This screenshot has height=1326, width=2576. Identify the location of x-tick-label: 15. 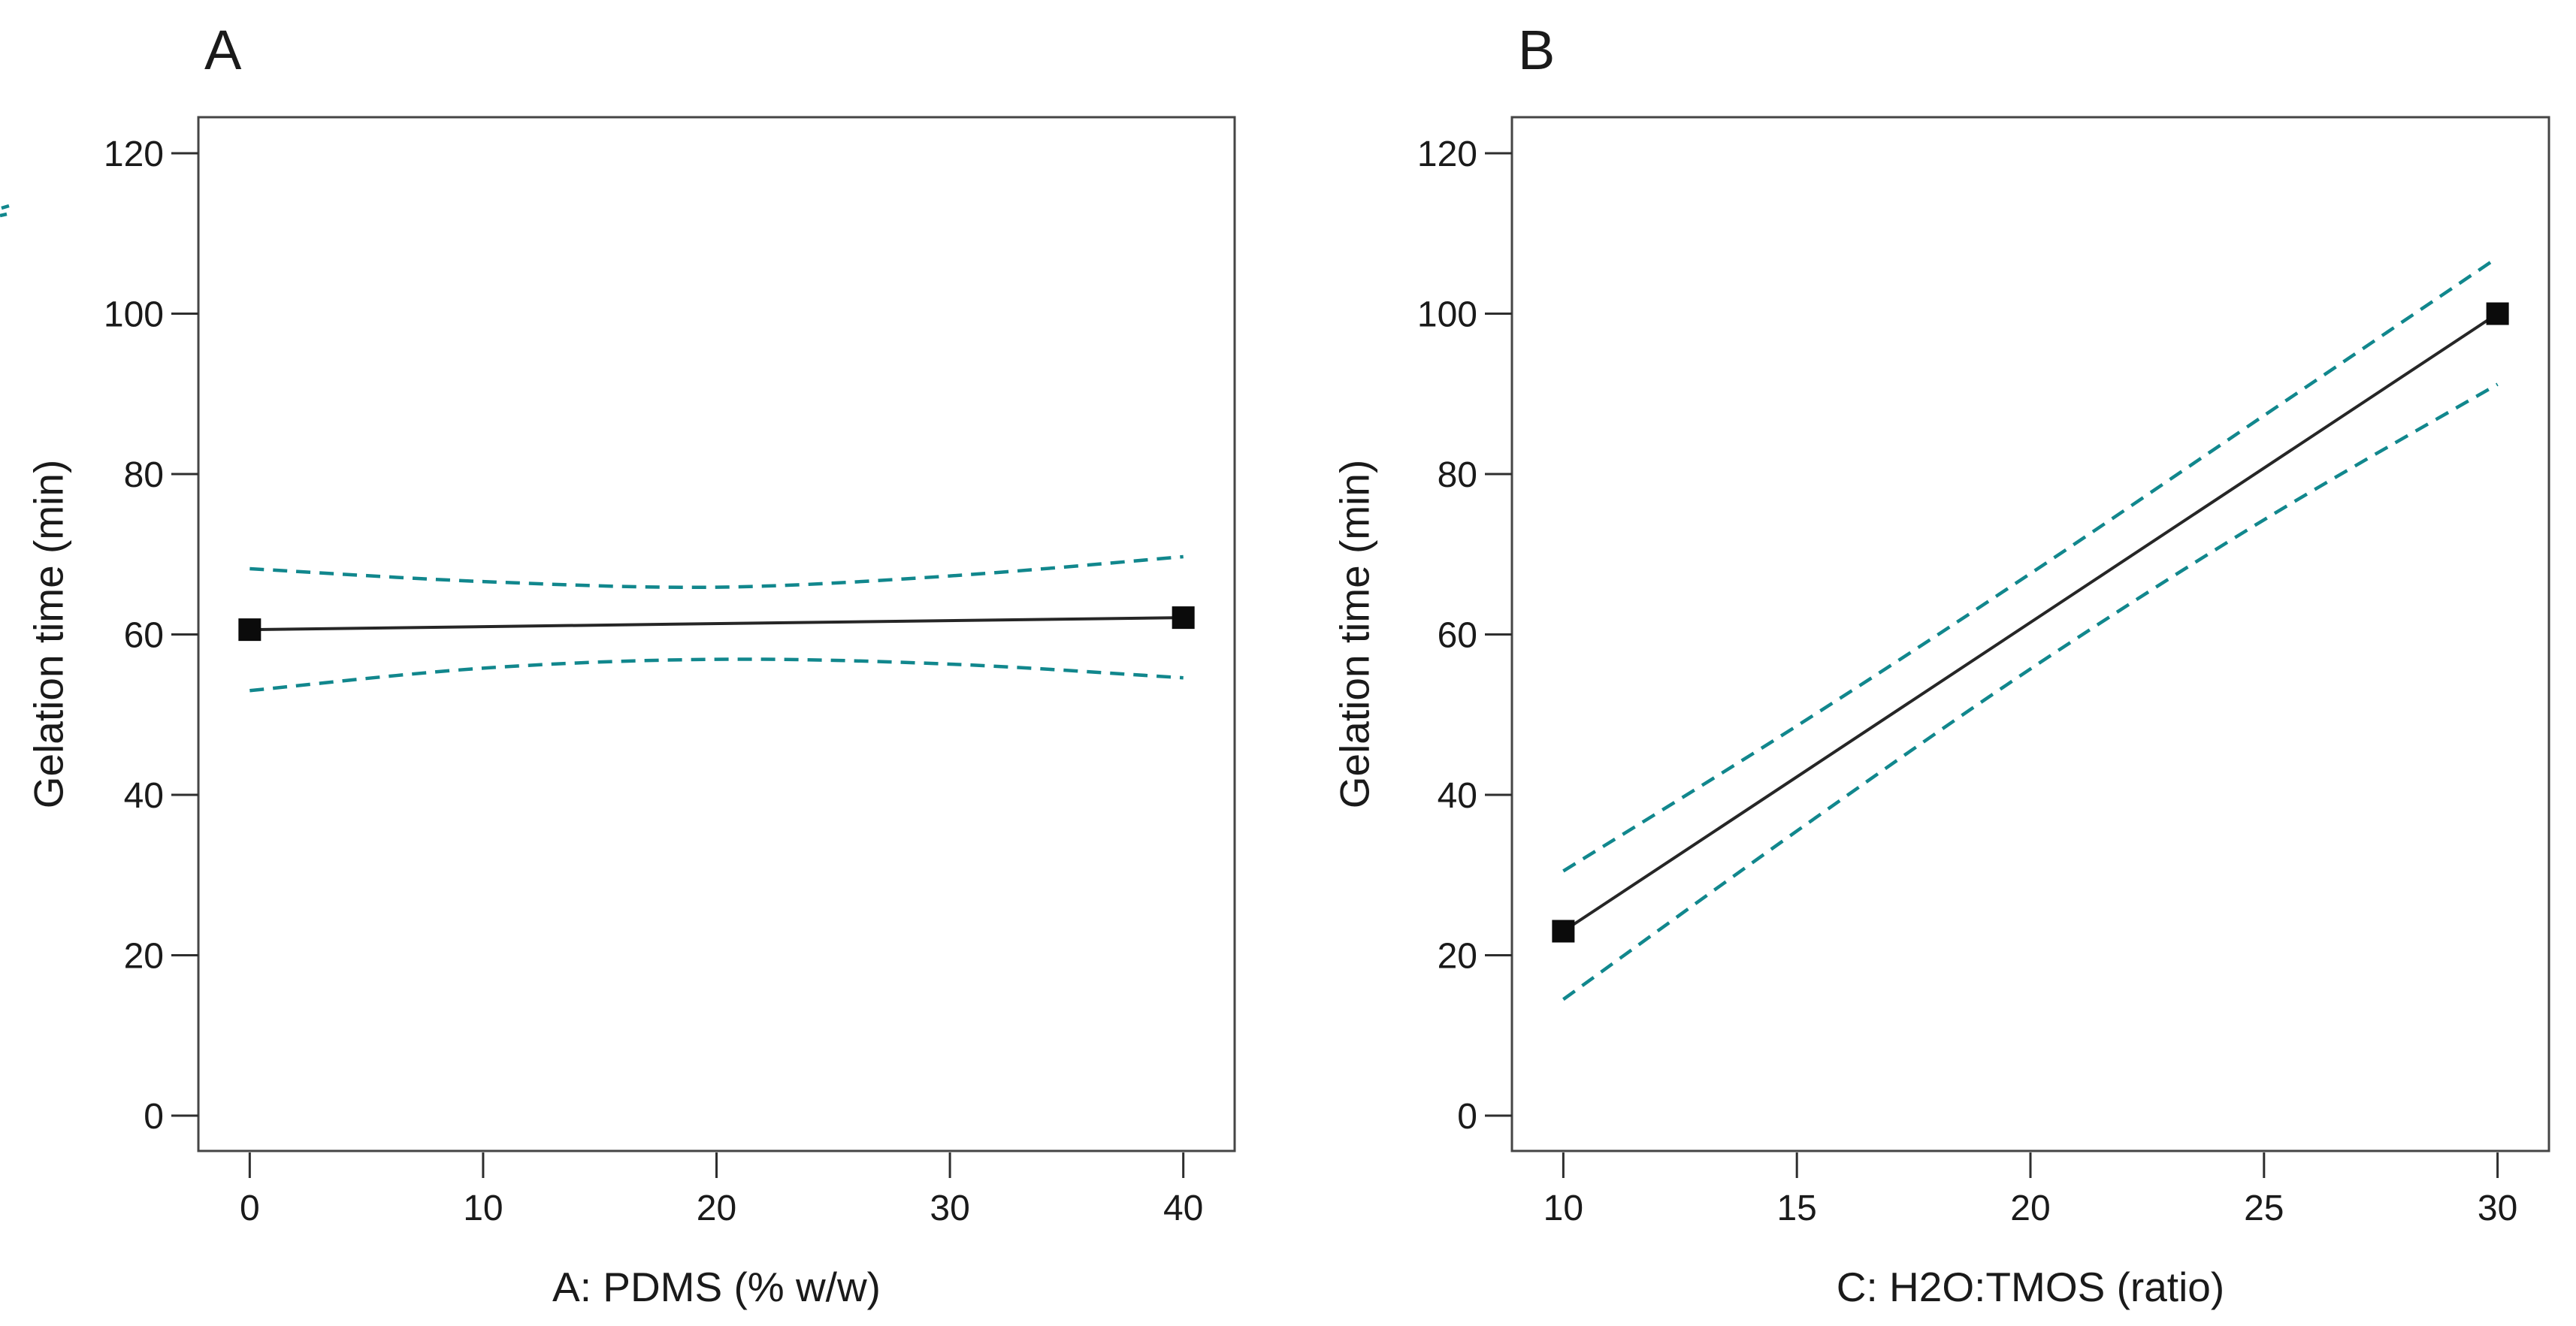
(1796, 1208).